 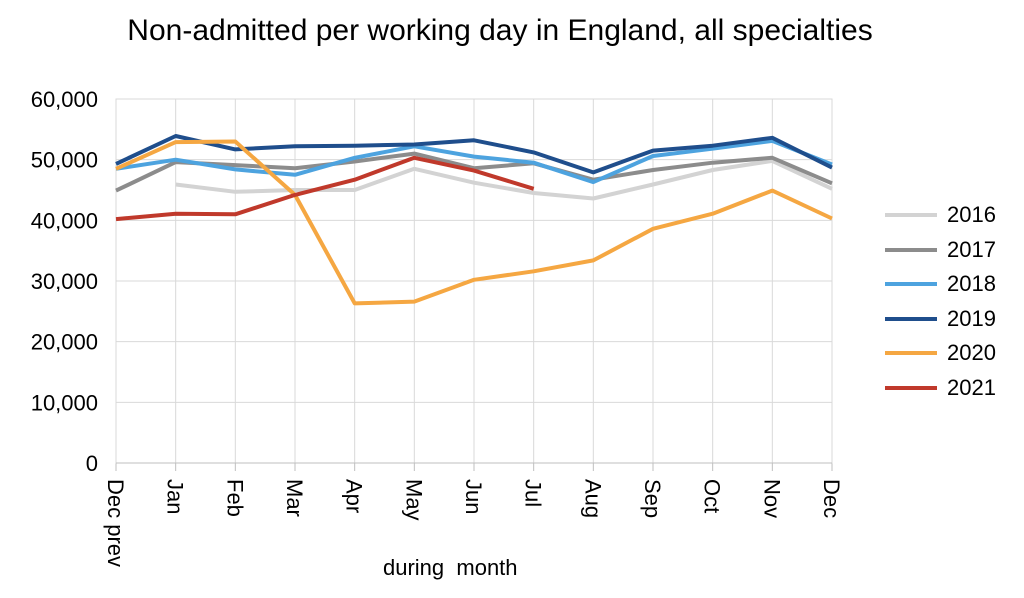 I want to click on x-tick-label: Apr, so click(x=354, y=496).